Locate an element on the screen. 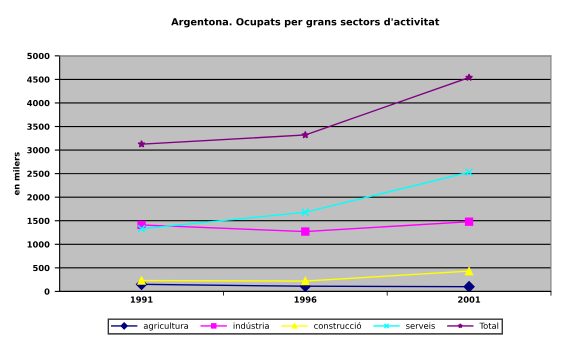 The image size is (568, 349). y-tick-label: 3500 is located at coordinates (38, 126).